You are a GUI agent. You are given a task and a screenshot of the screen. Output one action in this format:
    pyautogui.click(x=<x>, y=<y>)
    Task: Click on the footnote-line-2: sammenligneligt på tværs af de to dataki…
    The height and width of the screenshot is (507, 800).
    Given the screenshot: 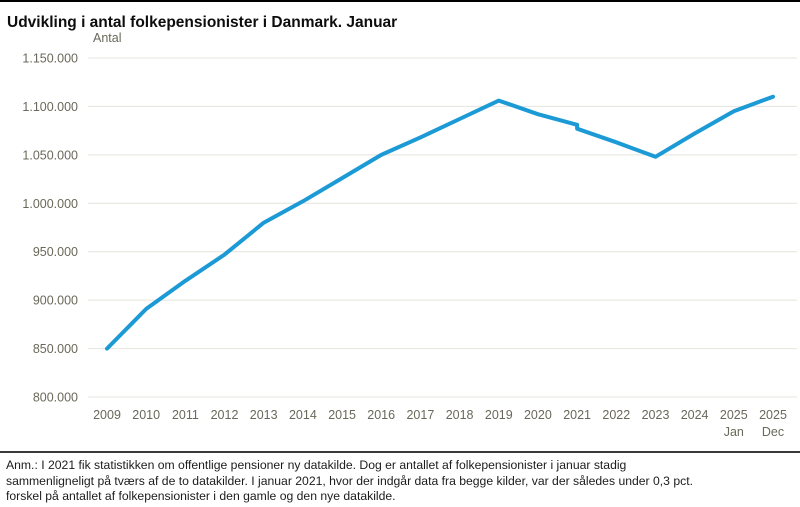 What is the action you would take?
    pyautogui.click(x=349, y=480)
    